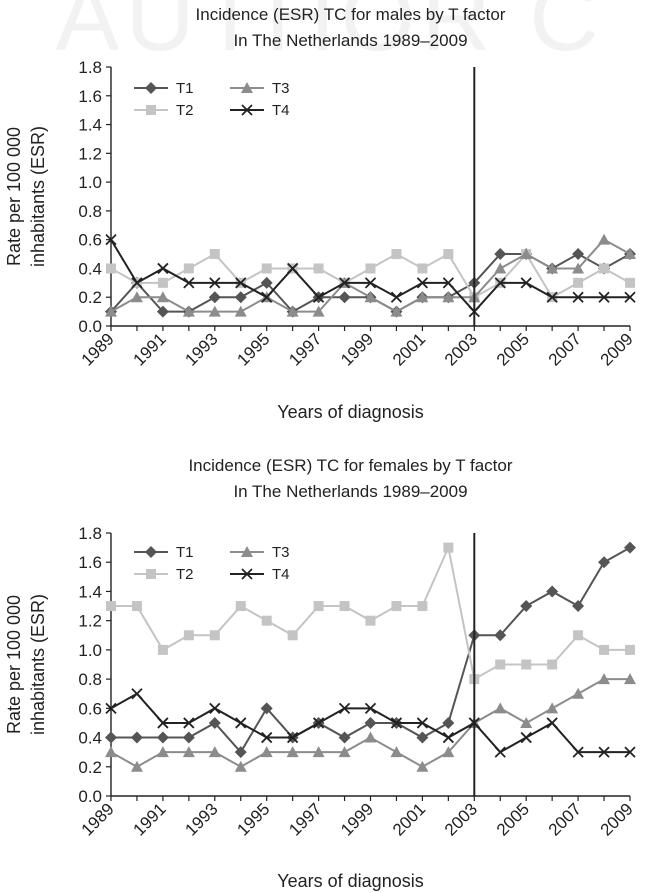 The height and width of the screenshot is (893, 646). What do you see at coordinates (253, 349) in the screenshot?
I see `x-tick-label: 1995` at bounding box center [253, 349].